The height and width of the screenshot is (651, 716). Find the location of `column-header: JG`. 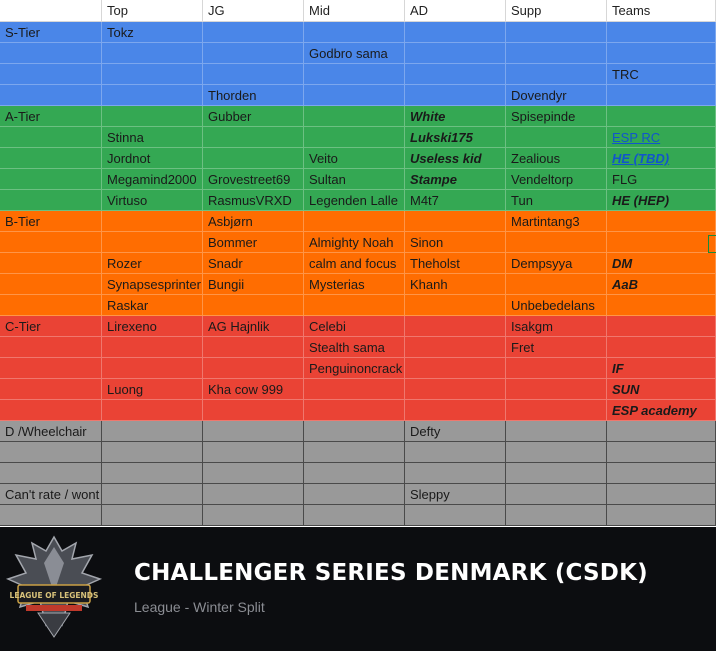

column-header: JG is located at coordinates (253, 11).